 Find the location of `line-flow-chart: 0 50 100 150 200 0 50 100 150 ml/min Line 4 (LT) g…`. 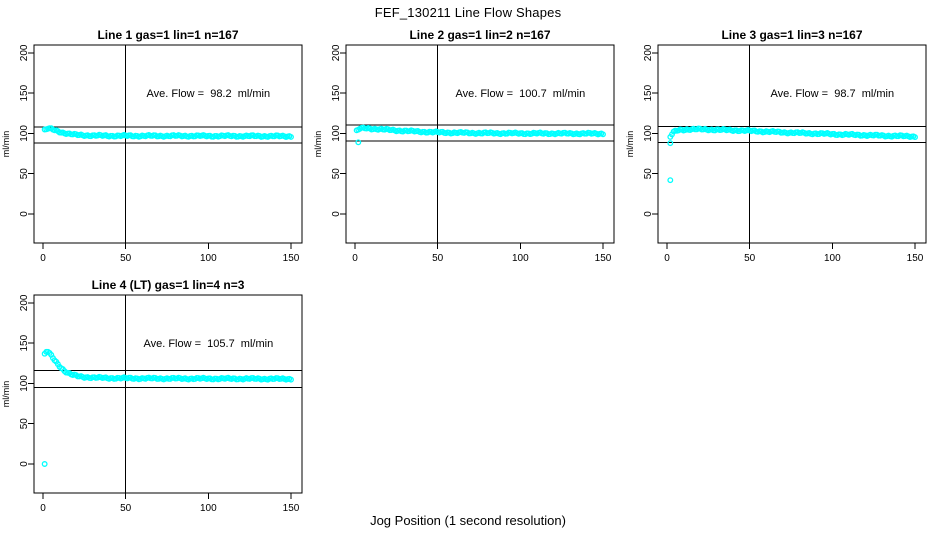

line-flow-chart: 0 50 100 150 200 0 50 100 150 ml/min Line 4 (LT) g… is located at coordinates (152, 396).